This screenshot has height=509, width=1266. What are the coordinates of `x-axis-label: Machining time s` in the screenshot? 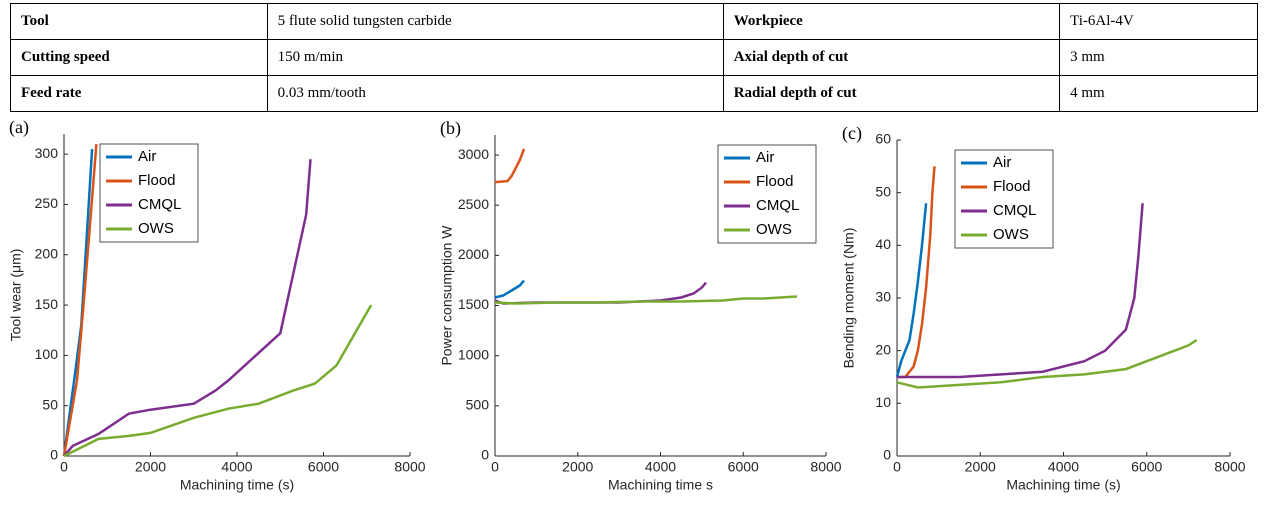 It's located at (660, 485).